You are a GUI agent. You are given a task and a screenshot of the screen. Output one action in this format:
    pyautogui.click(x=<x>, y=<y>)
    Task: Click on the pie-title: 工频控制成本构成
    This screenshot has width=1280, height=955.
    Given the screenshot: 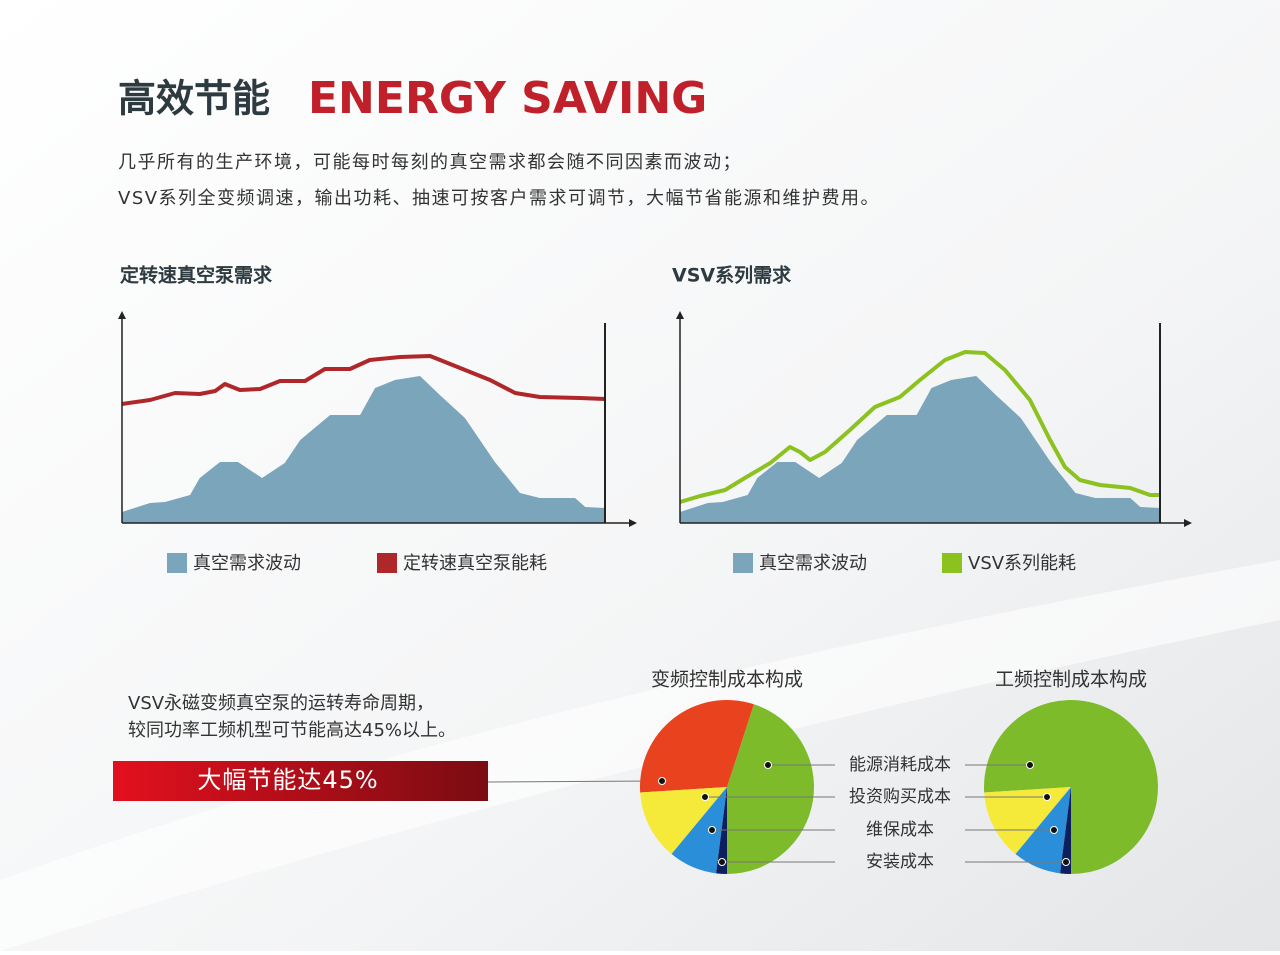 What is the action you would take?
    pyautogui.click(x=1071, y=680)
    